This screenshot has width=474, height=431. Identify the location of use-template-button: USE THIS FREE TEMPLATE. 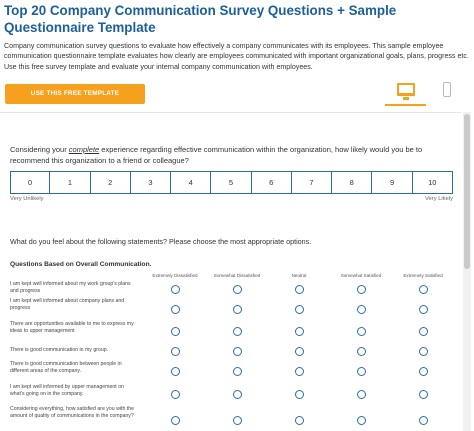
(75, 94).